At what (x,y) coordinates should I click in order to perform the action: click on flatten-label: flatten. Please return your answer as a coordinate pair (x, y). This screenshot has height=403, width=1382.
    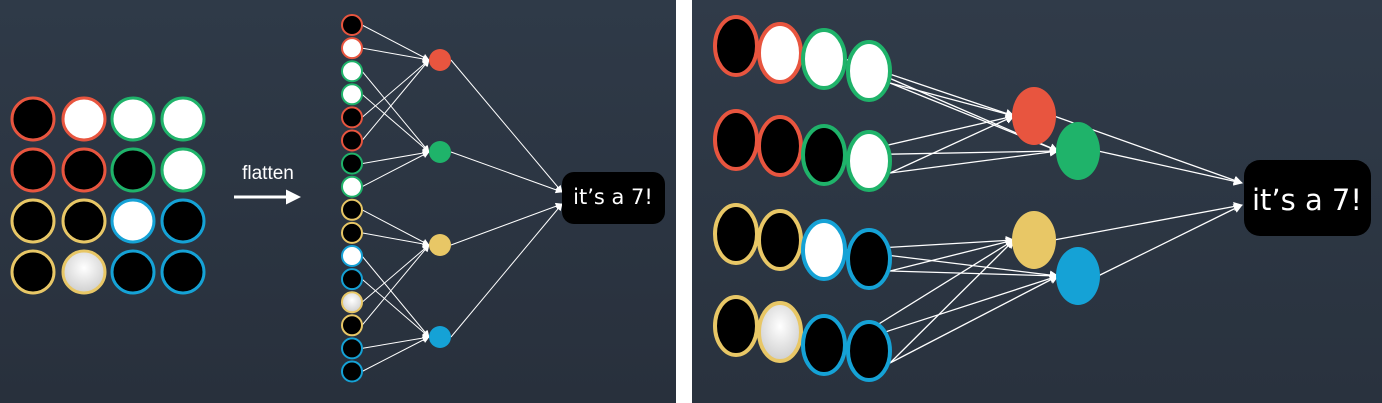
    Looking at the image, I should click on (268, 173).